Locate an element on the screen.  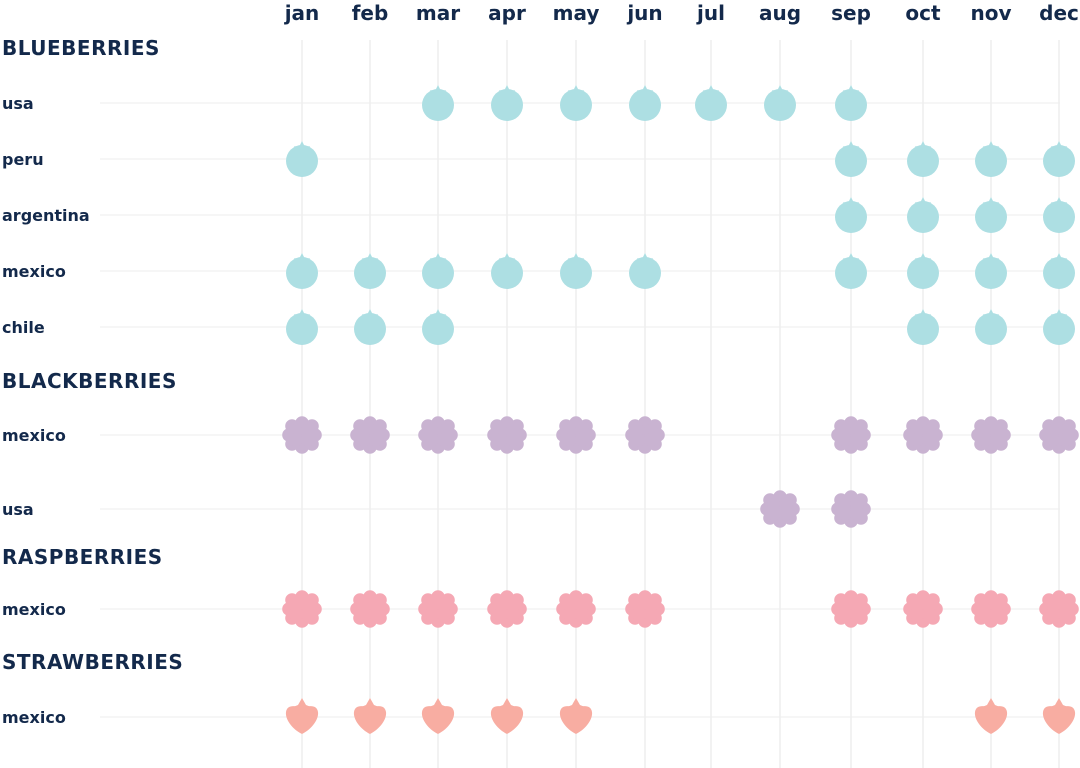
raspberry-mark-mexico-sep is located at coordinates (851, 609).